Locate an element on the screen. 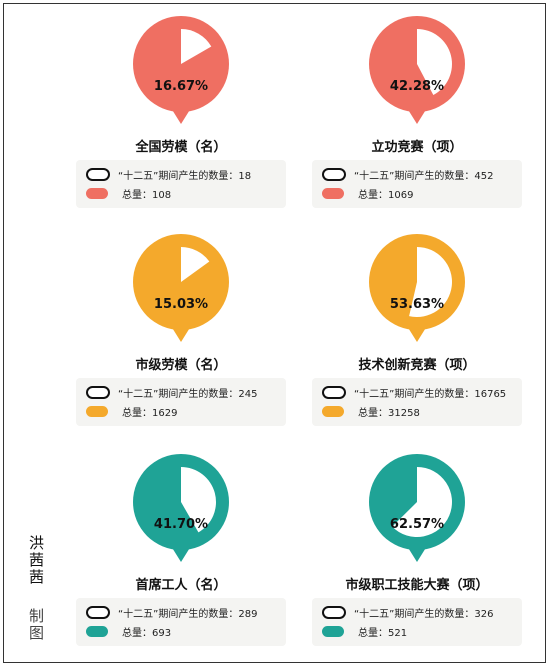  legend-label-total: 总量：1629 is located at coordinates (150, 413).